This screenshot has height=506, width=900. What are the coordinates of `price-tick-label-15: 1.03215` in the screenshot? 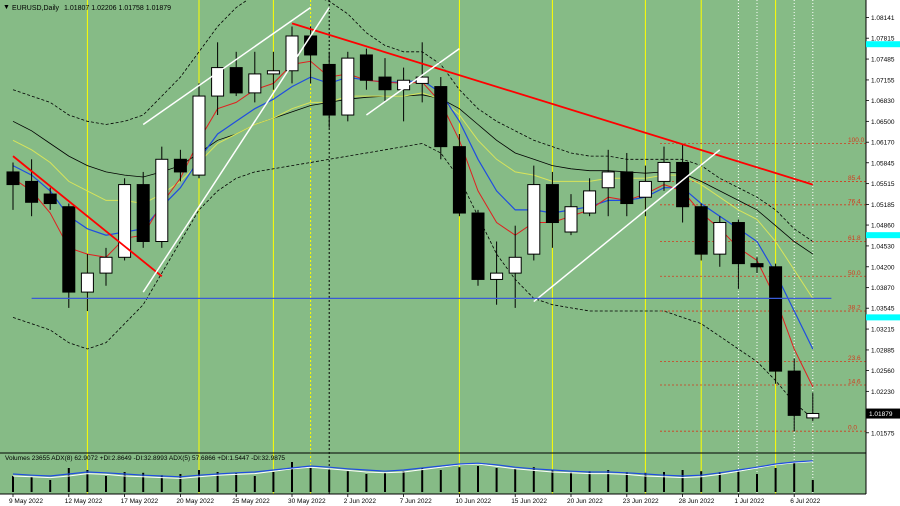 It's located at (883, 330).